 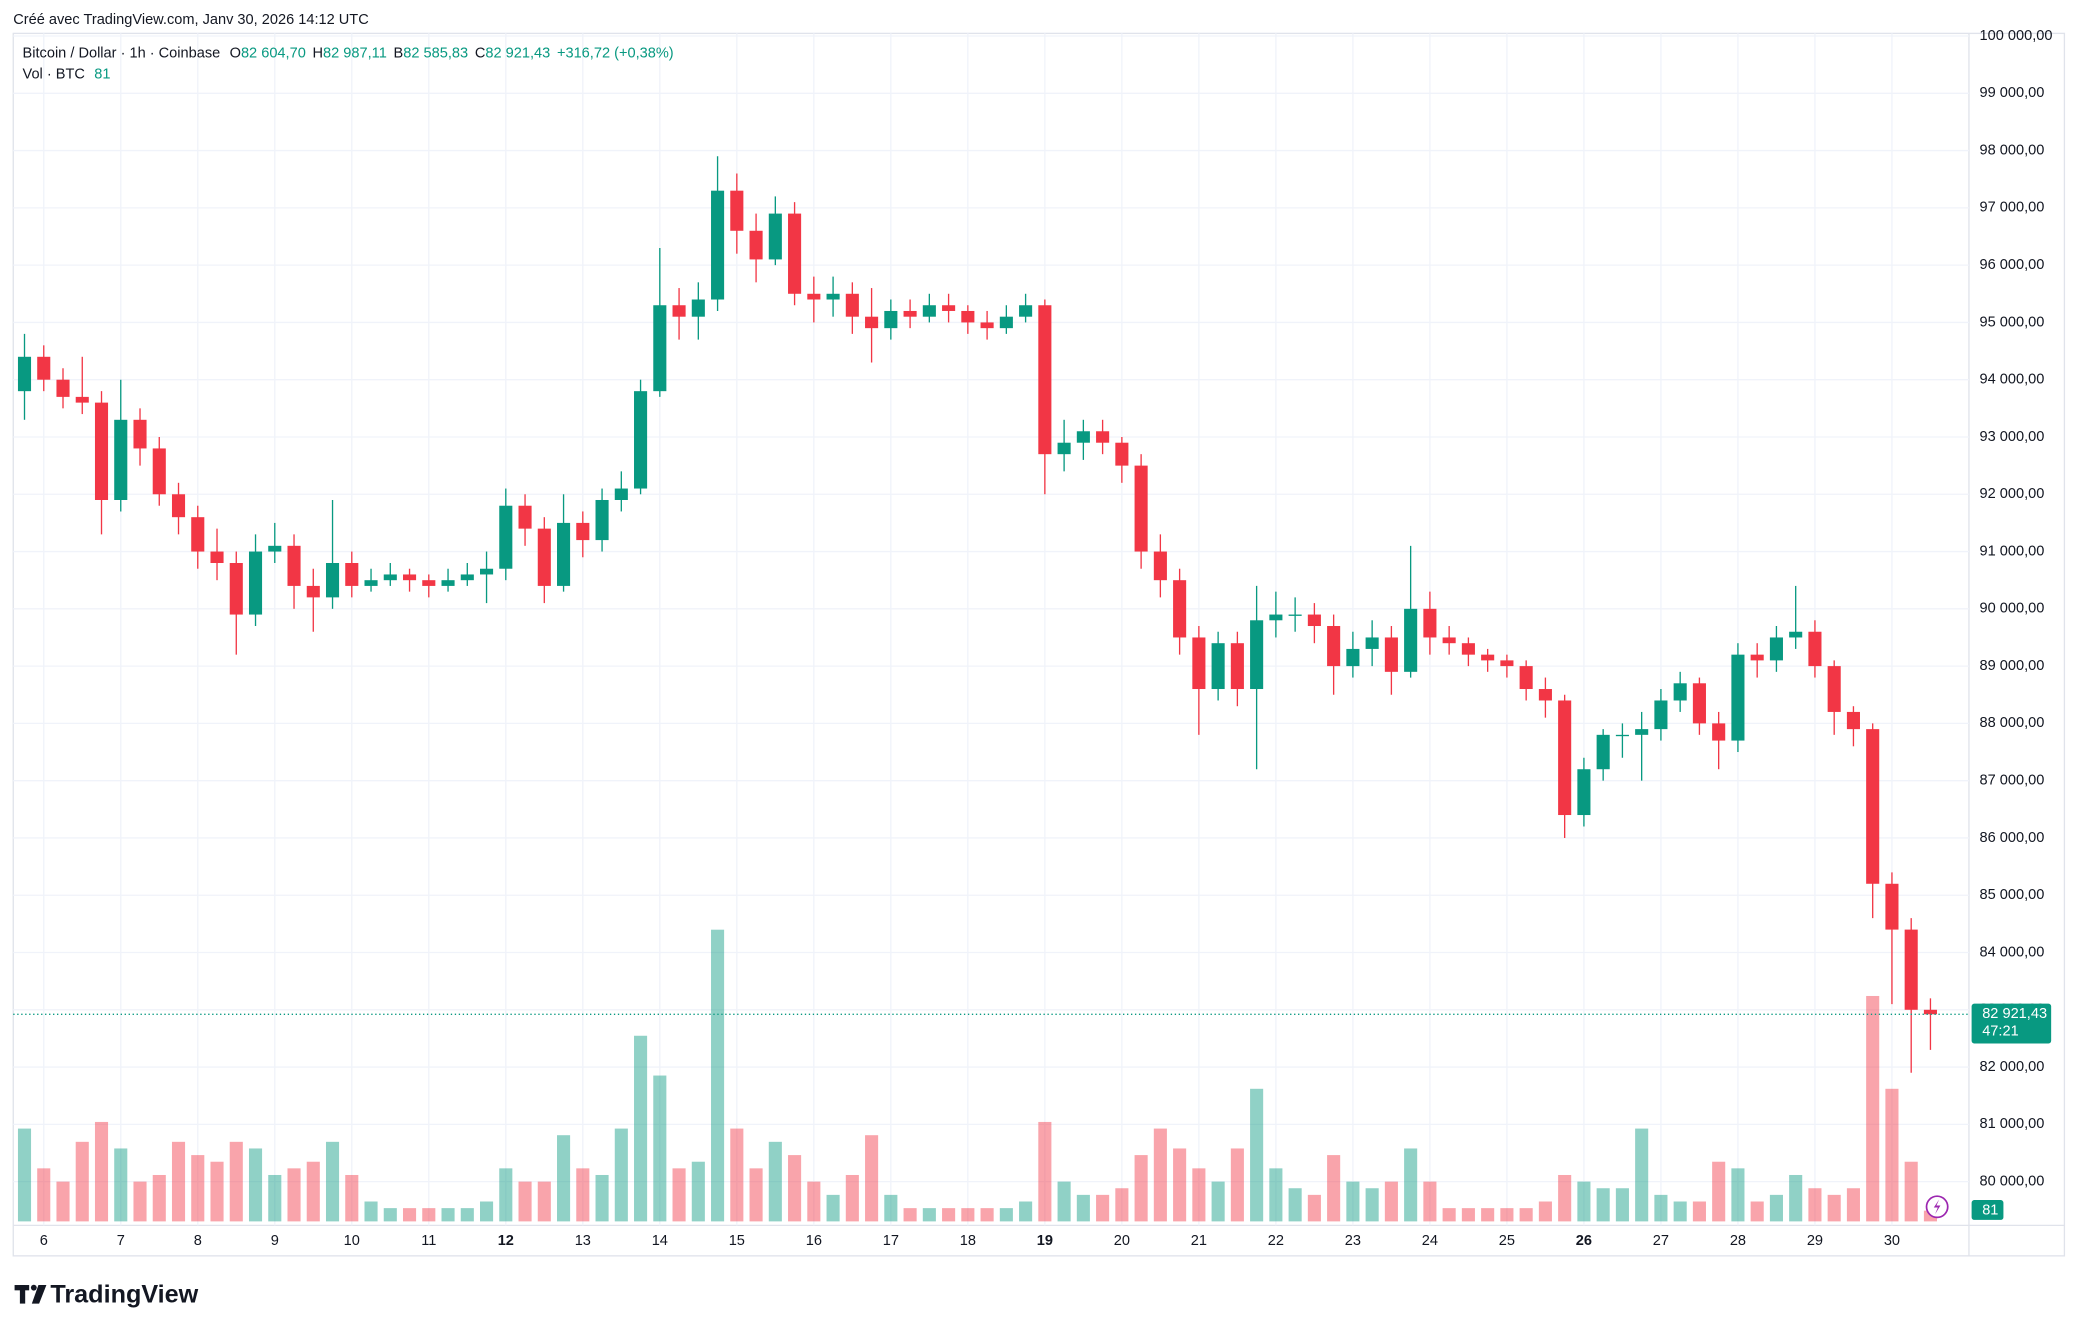 What do you see at coordinates (2012, 265) in the screenshot?
I see `y-tick-label: 96 000,00` at bounding box center [2012, 265].